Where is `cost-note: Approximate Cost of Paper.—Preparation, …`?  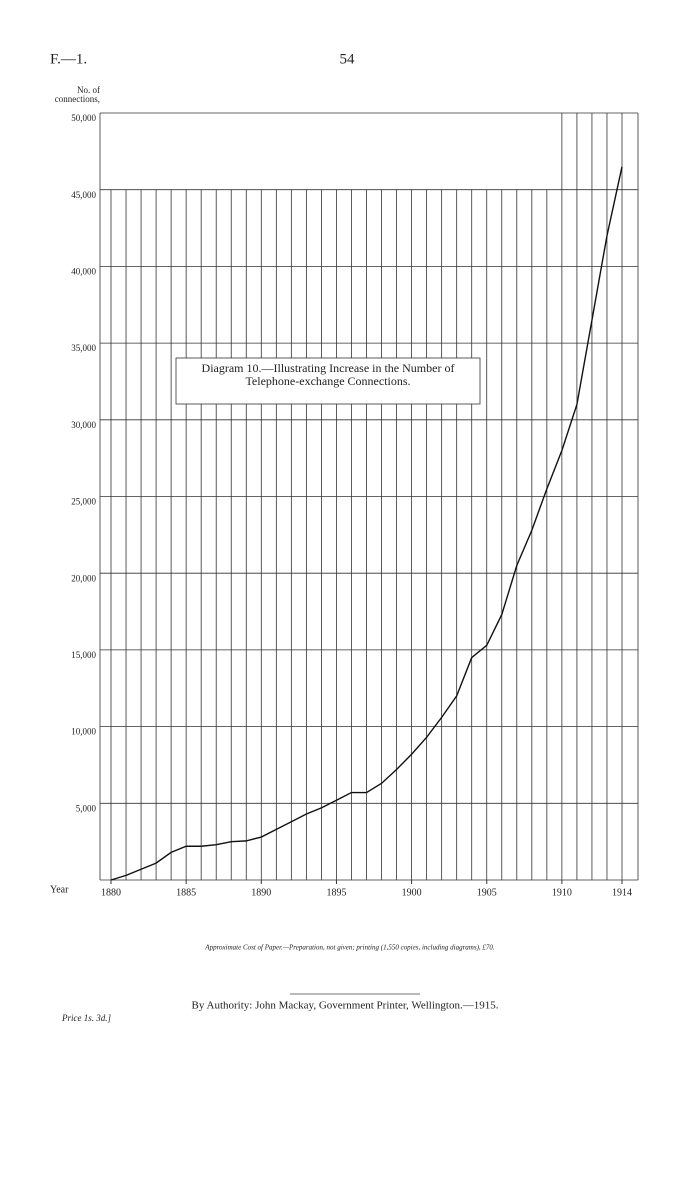 cost-note: Approximate Cost of Paper.—Preparation, … is located at coordinates (349, 948).